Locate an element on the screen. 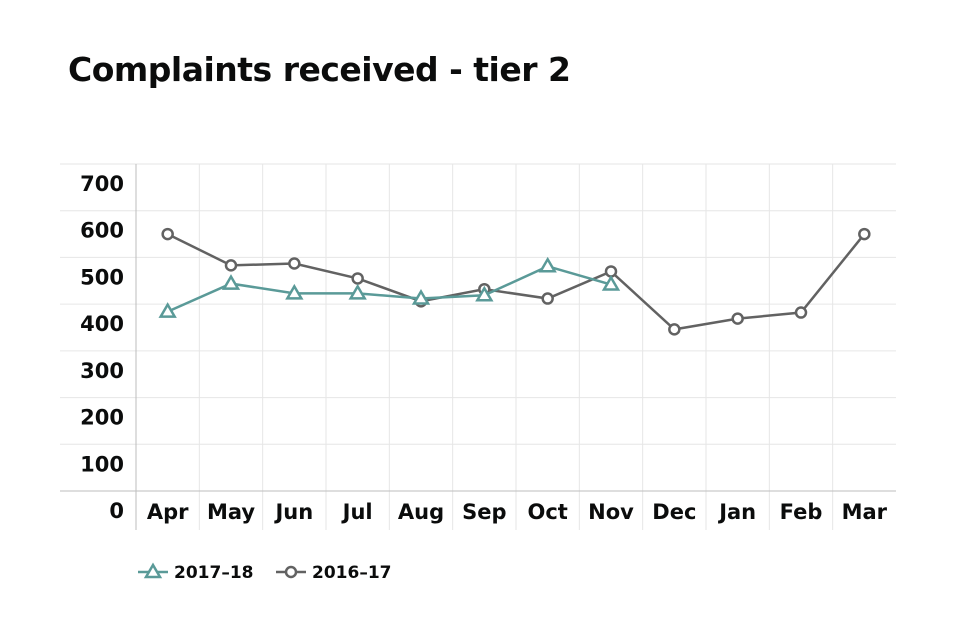 The height and width of the screenshot is (640, 960). x-tick-label: Nov is located at coordinates (611, 512).